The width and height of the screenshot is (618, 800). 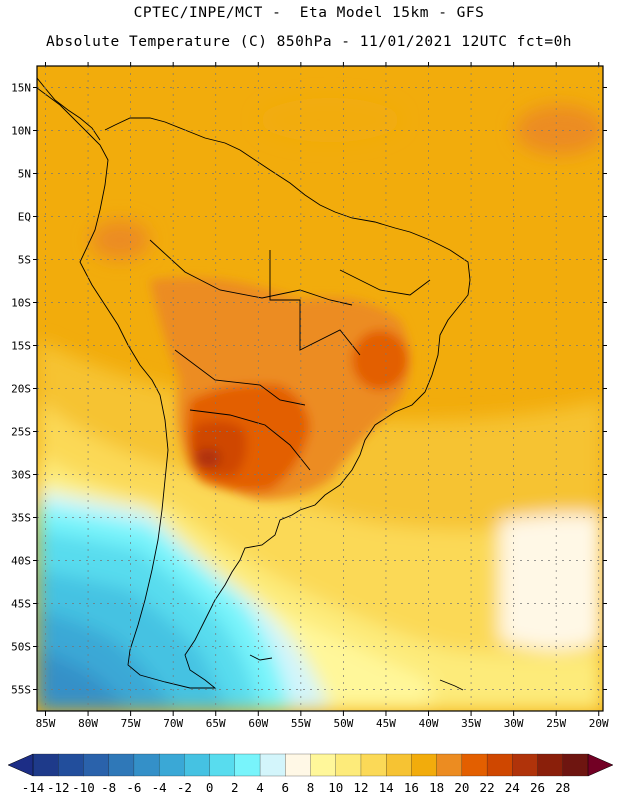 I want to click on y-tick-label: 20S, so click(x=21, y=389).